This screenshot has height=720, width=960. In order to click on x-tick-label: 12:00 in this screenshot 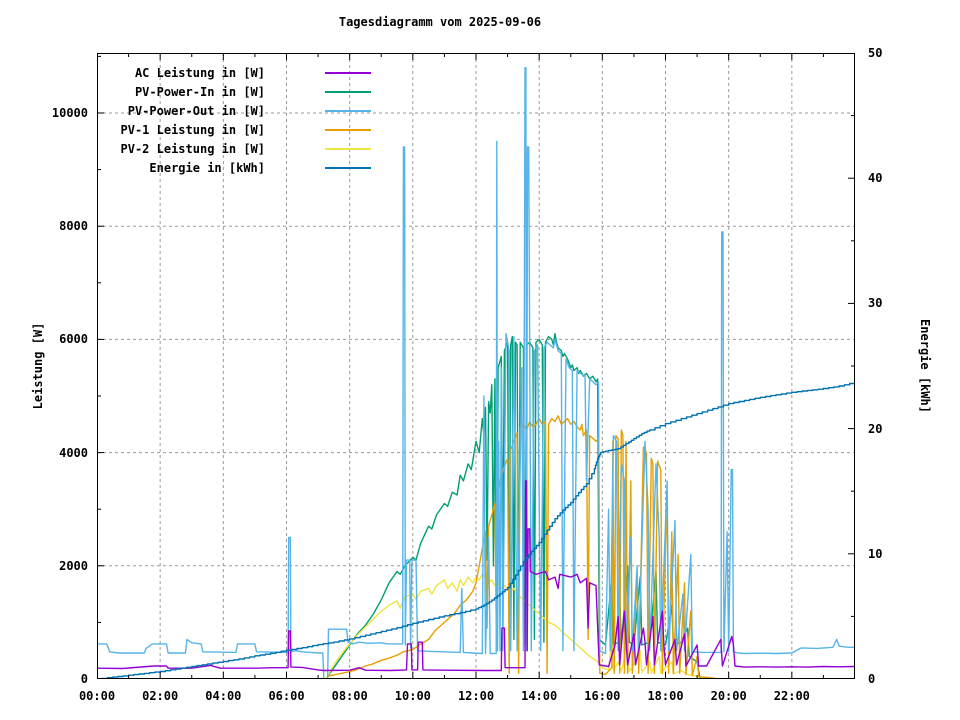, I will do `click(476, 696)`.